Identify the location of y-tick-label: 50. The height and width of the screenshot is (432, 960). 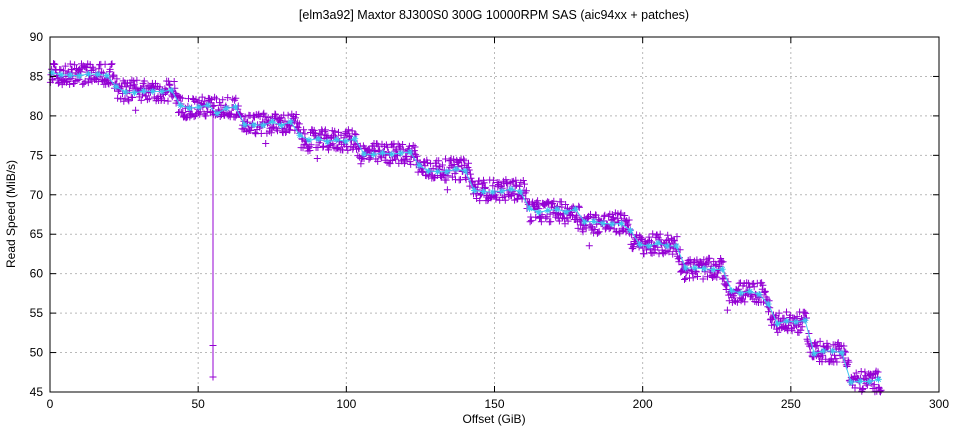
(37, 353).